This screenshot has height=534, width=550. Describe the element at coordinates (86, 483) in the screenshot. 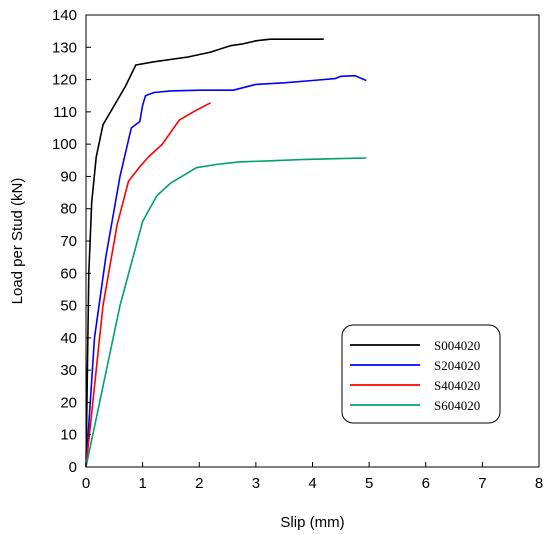

I see `x-tick-label: 0` at that location.